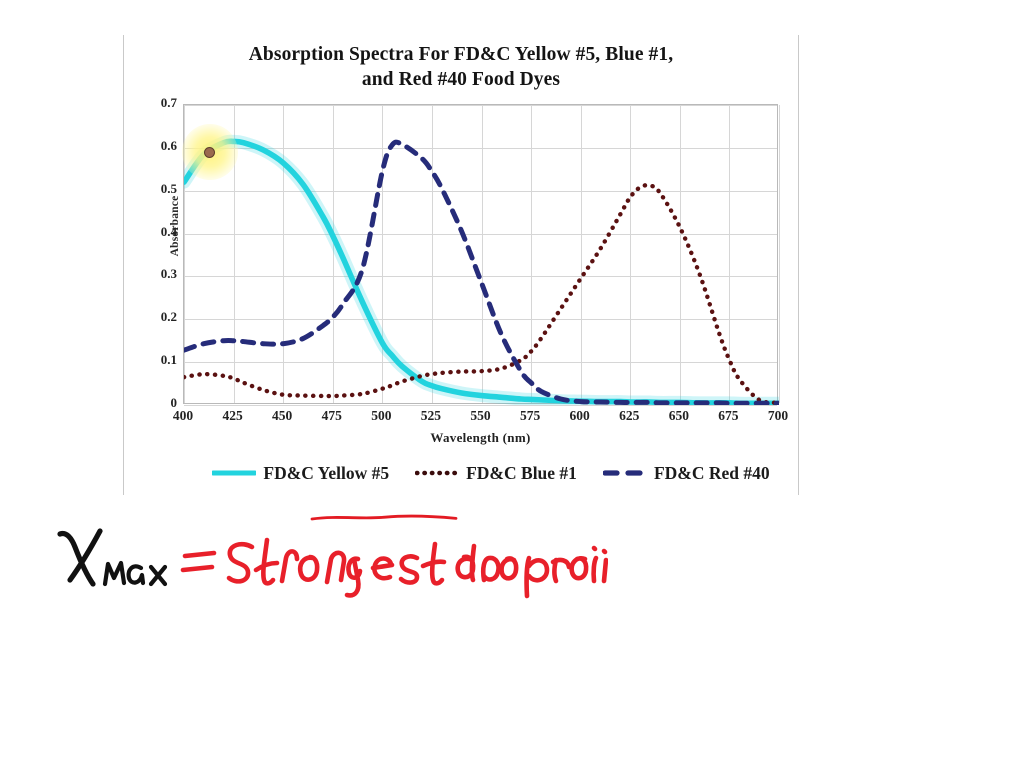  Describe the element at coordinates (384, 517) in the screenshot. I see `legend-underline-annotation` at that location.